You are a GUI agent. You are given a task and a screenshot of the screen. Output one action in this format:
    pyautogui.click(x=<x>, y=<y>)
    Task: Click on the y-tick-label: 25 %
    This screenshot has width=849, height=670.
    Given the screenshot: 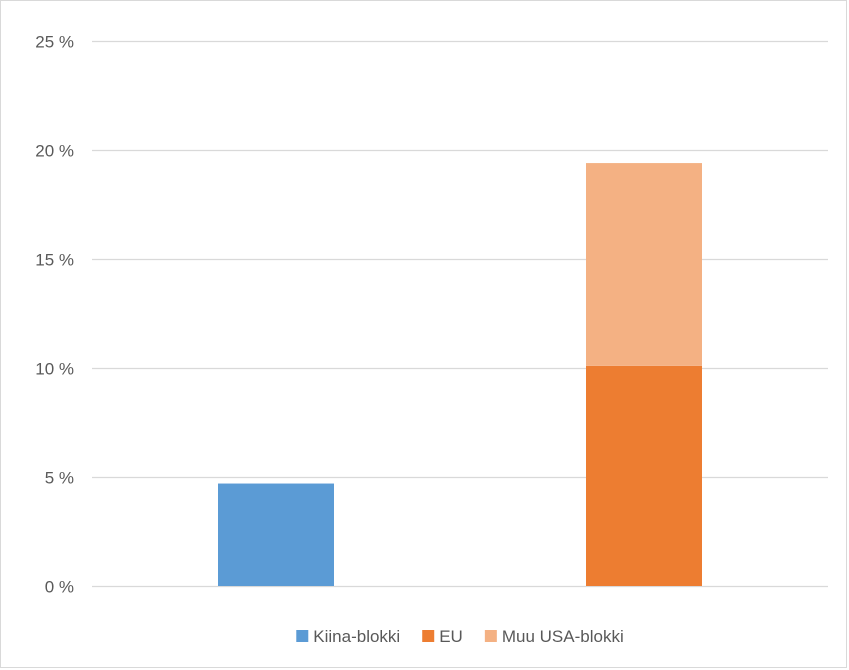 What is the action you would take?
    pyautogui.click(x=54, y=42)
    